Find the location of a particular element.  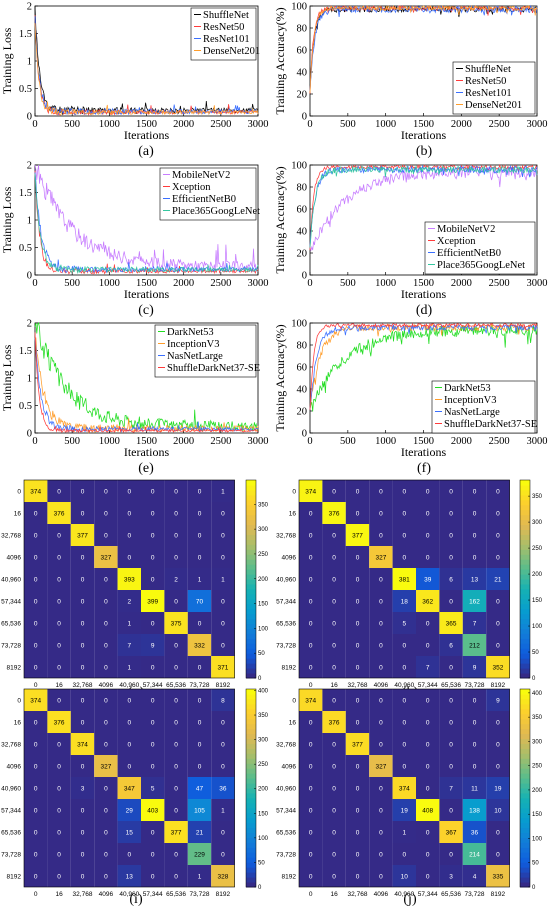

legend-entry: DenseNet201 is located at coordinates (231, 51).